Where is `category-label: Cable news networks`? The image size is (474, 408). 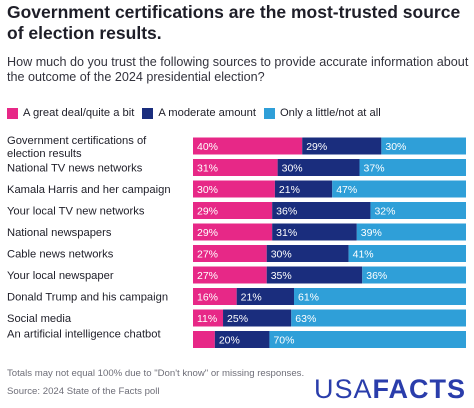
category-label: Cable news networks is located at coordinates (60, 255).